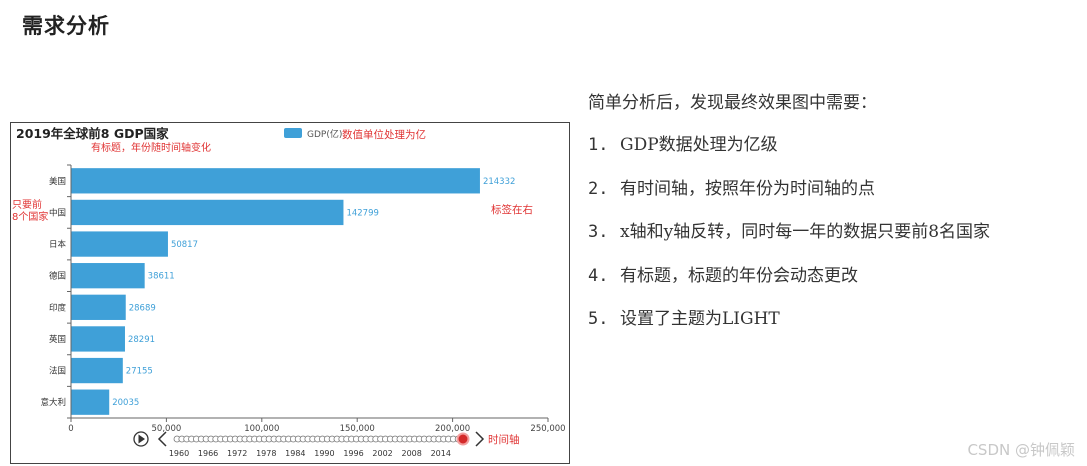 Image resolution: width=1087 pixels, height=466 pixels. Describe the element at coordinates (411, 453) in the screenshot. I see `timeline-label: 2008` at that location.